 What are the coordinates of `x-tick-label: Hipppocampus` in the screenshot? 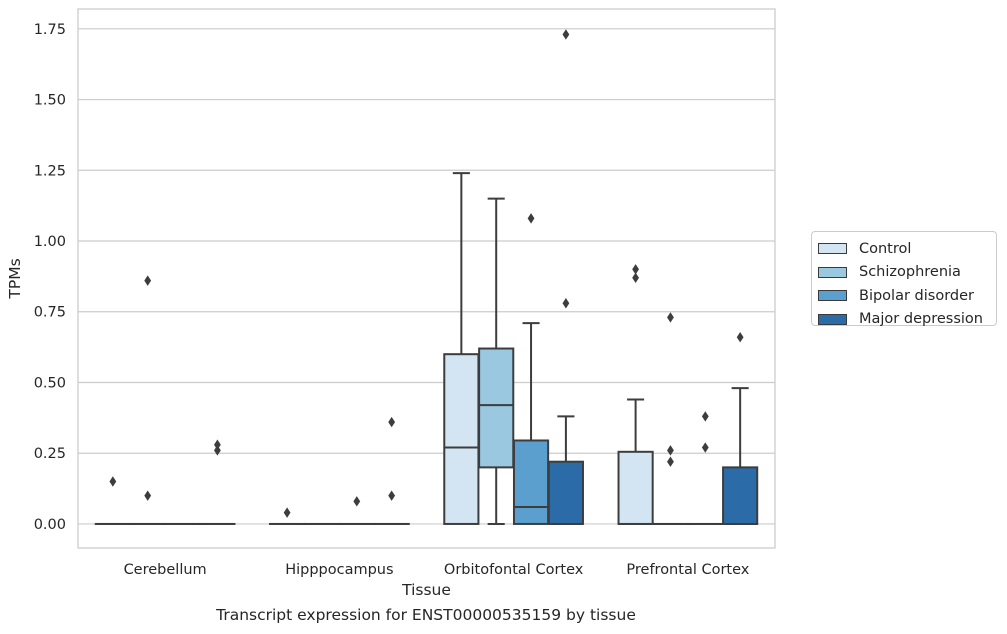 It's located at (339, 570).